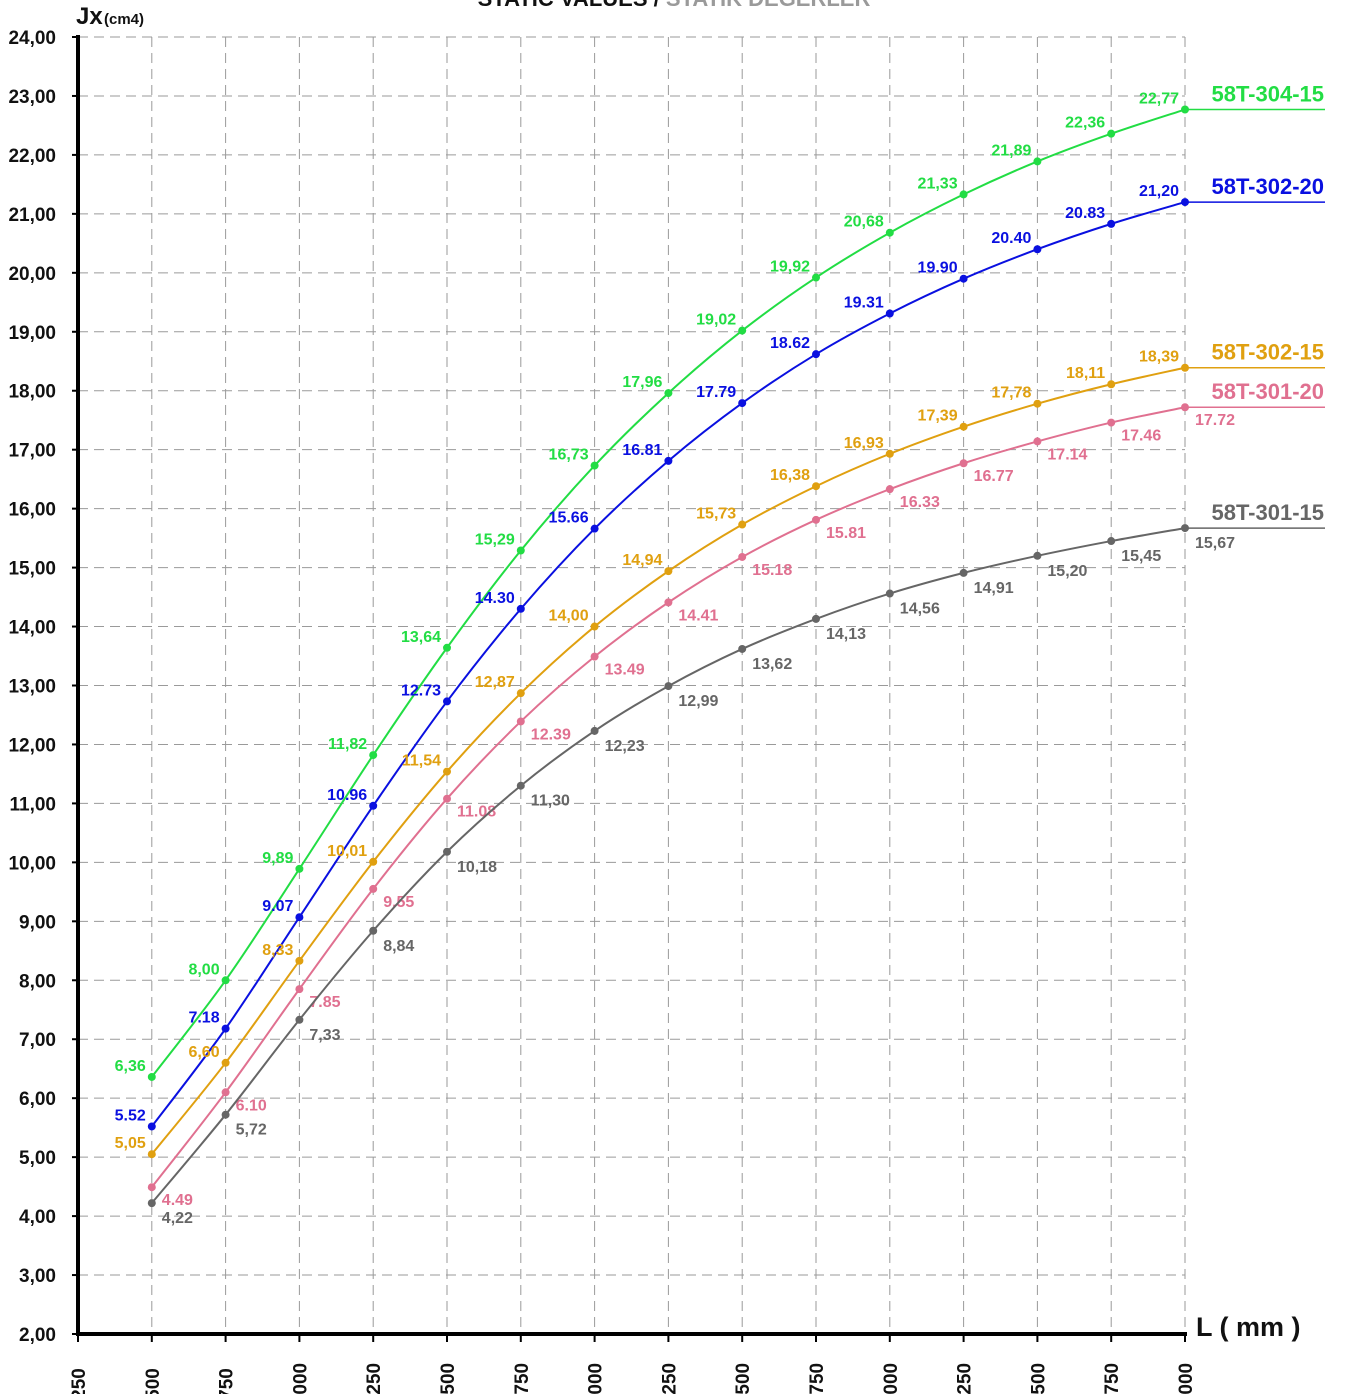  I want to click on data-label: 16,93, so click(864, 443).